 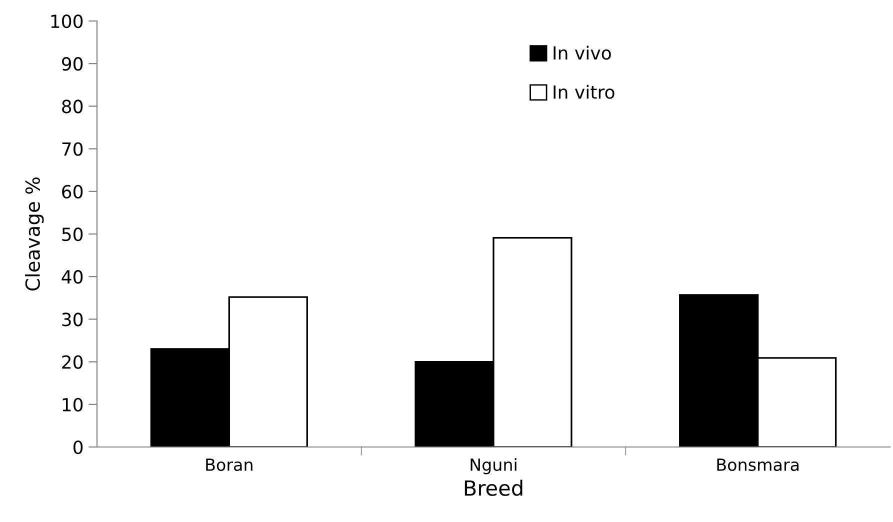 I want to click on y-tick-label: 50, so click(x=72, y=234).